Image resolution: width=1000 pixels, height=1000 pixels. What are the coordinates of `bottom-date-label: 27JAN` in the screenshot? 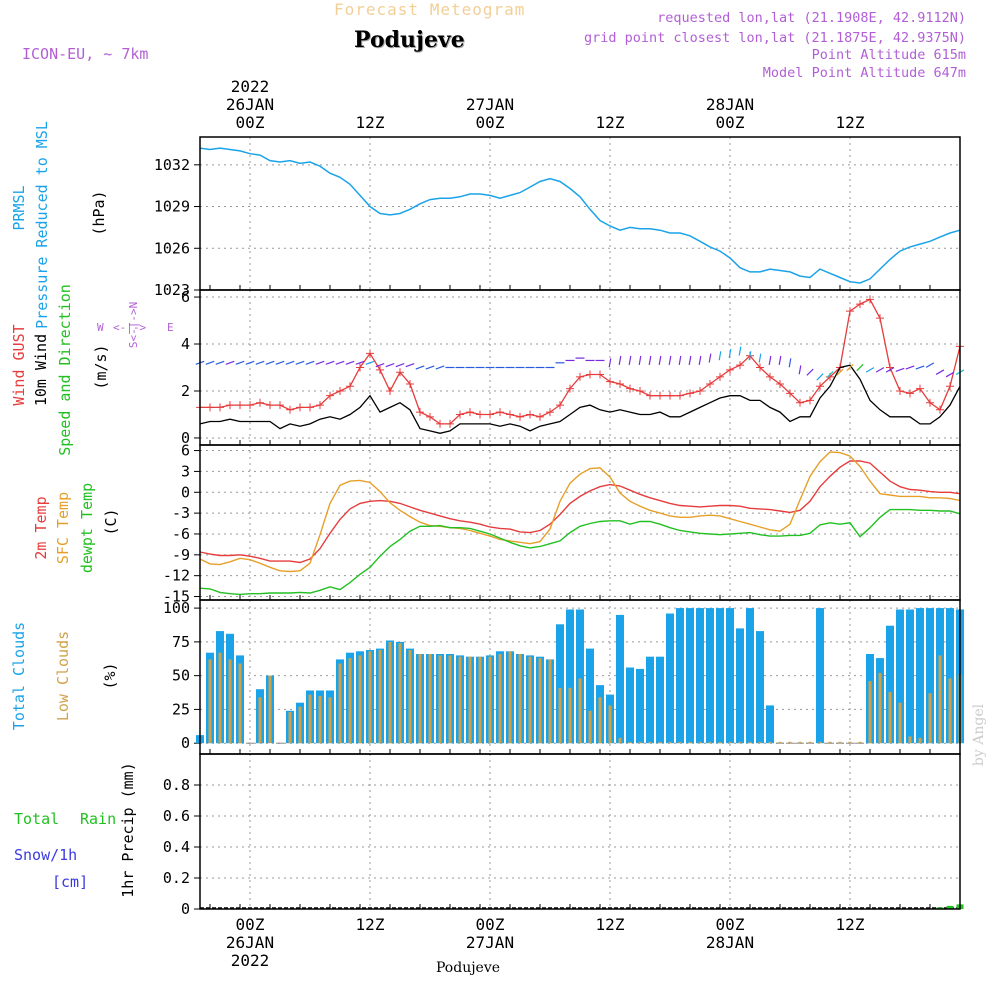 It's located at (490, 942).